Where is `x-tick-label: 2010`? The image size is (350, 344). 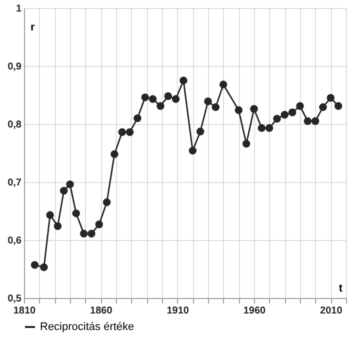
x-tick-label: 2010 is located at coordinates (331, 311).